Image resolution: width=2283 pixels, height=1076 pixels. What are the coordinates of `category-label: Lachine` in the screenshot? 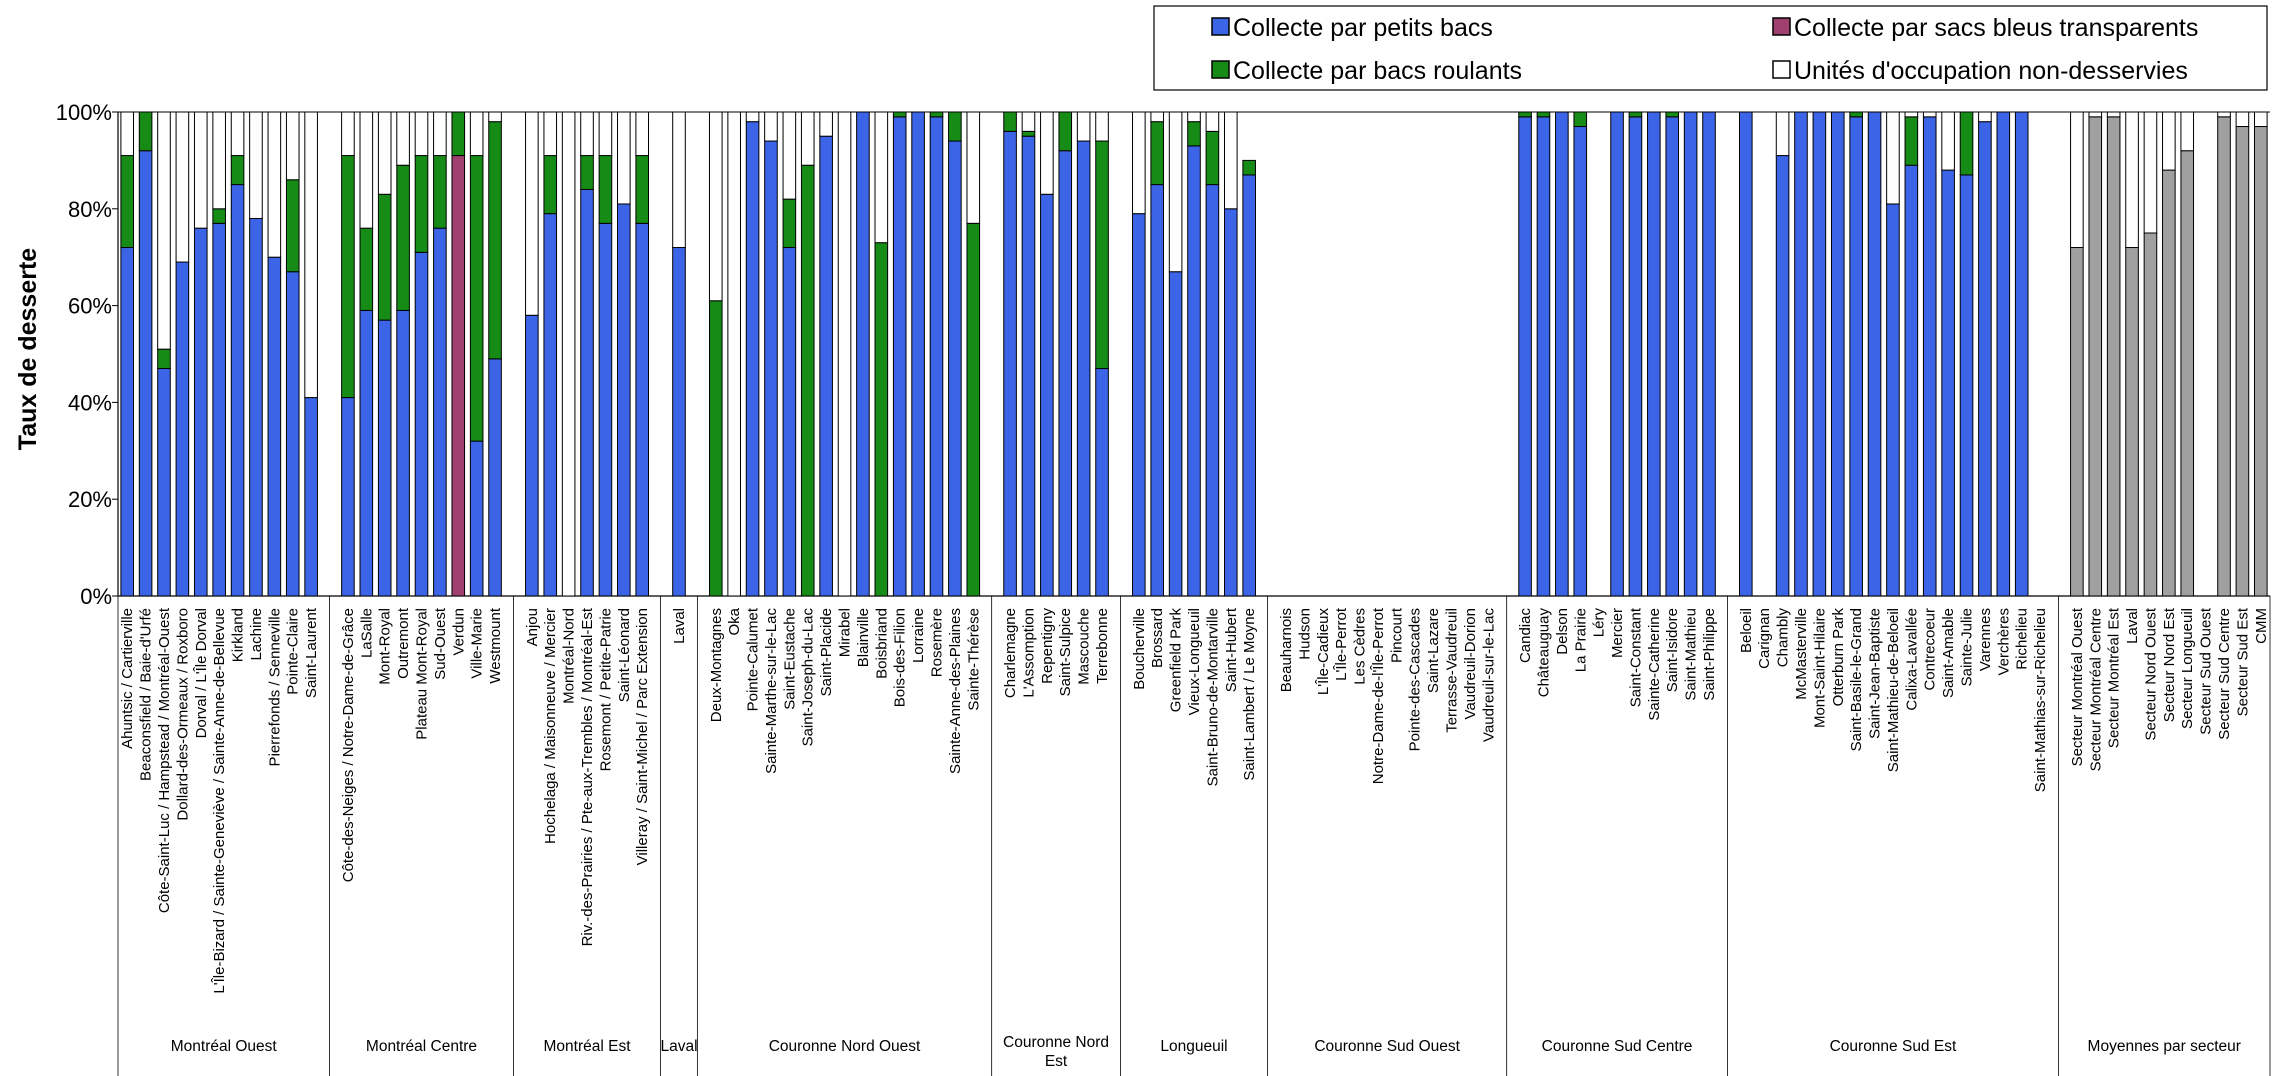 It's located at (256, 634).